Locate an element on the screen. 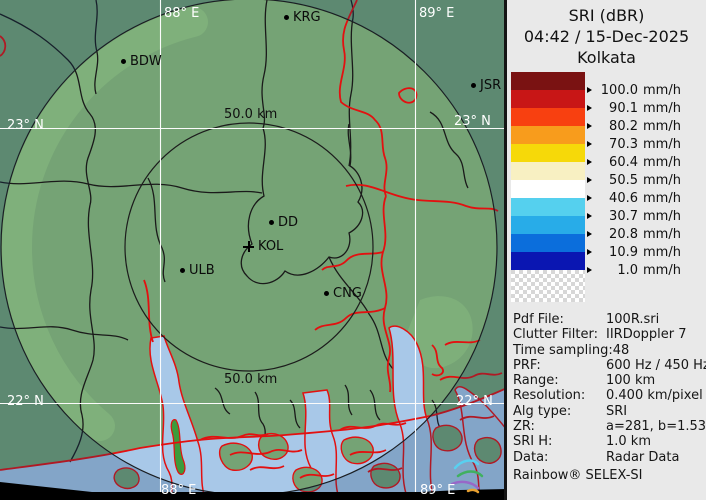 This screenshot has height=500, width=706. meta-row: Clutter Filter: IIRDoppler 7 is located at coordinates (608, 334).